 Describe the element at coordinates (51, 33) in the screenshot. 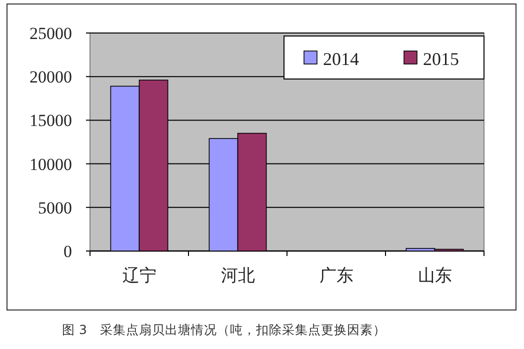

I see `y-tick-label: 25000` at that location.